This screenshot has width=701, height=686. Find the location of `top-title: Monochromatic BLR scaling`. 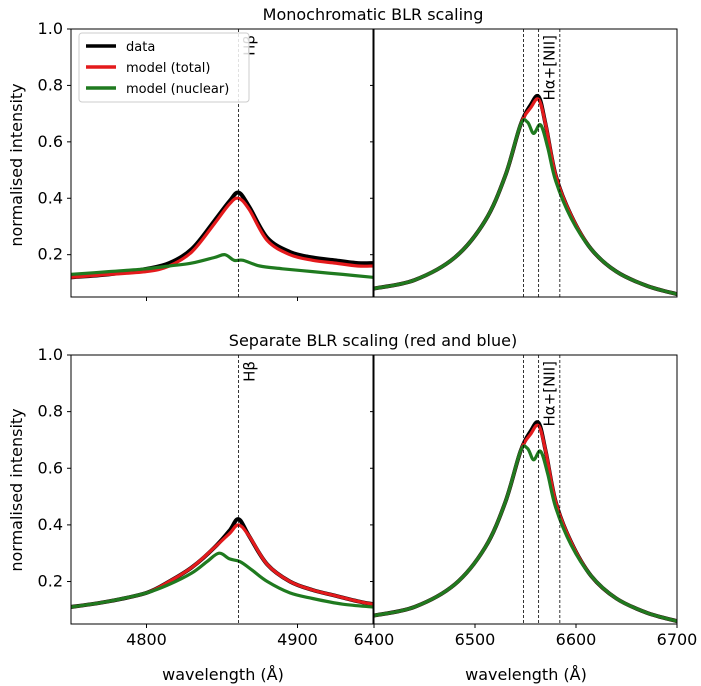

top-title: Monochromatic BLR scaling is located at coordinates (373, 14).